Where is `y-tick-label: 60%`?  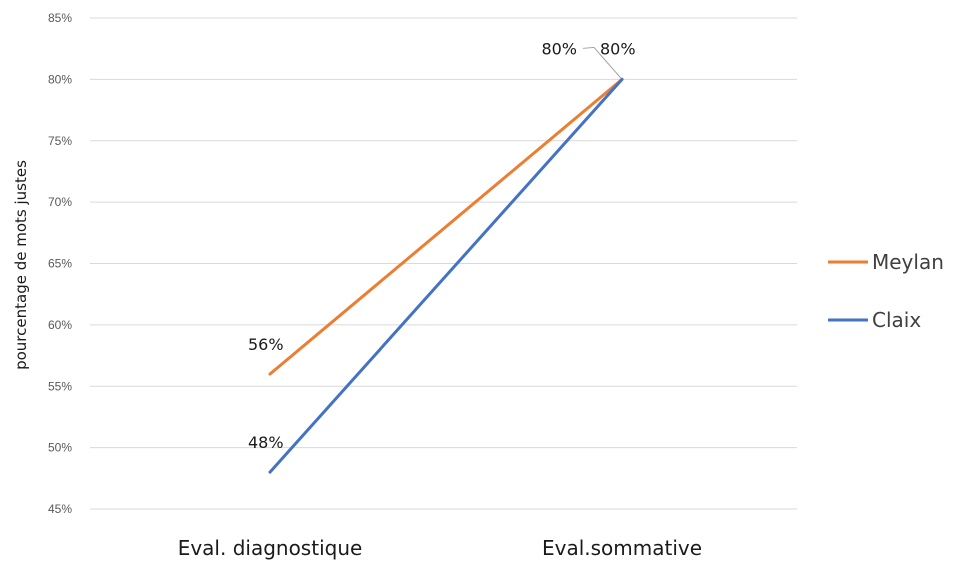
y-tick-label: 60% is located at coordinates (60, 325).